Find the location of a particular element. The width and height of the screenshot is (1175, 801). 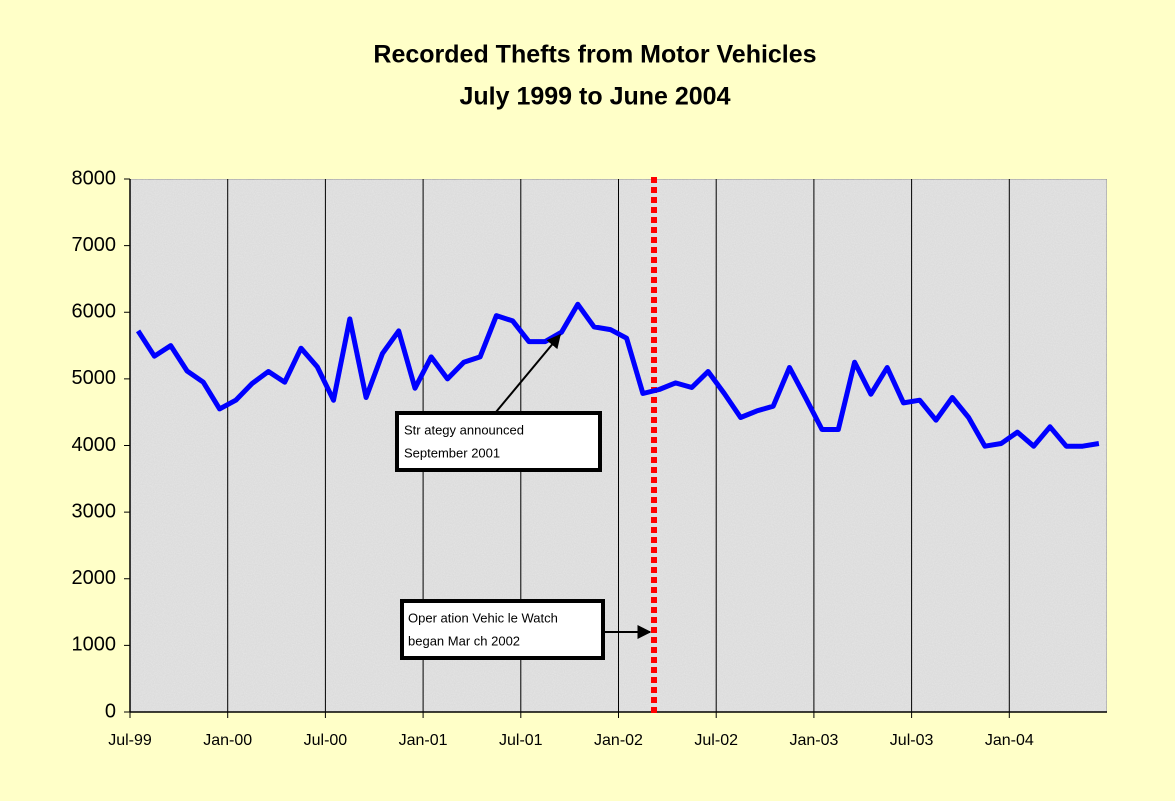

y-tick-label: 6000 is located at coordinates (94, 312).